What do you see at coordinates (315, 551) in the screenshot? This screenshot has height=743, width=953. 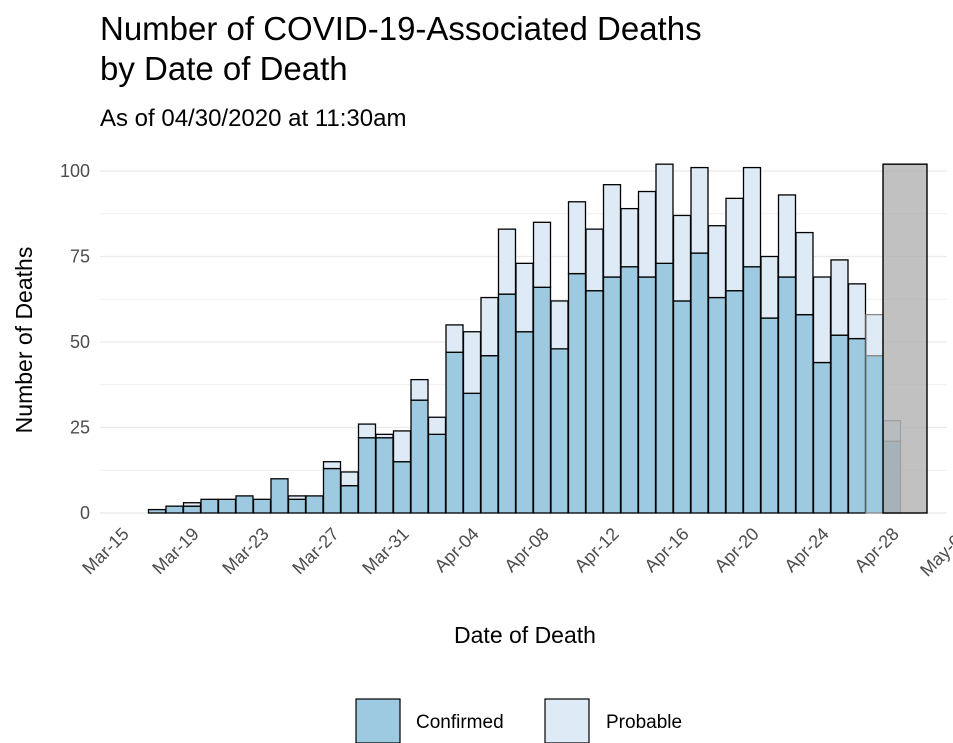 I see `x-tick-label: Mar-27` at bounding box center [315, 551].